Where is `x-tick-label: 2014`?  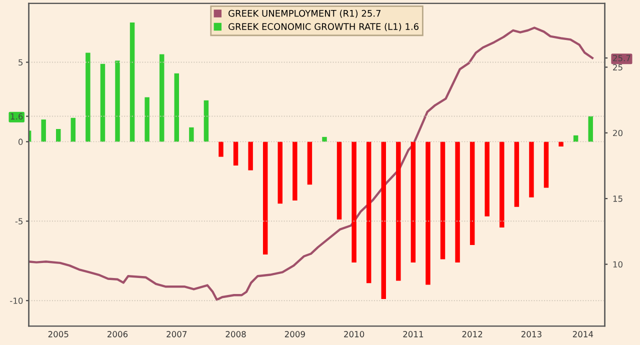
x-tick-label: 2014 is located at coordinates (583, 334).